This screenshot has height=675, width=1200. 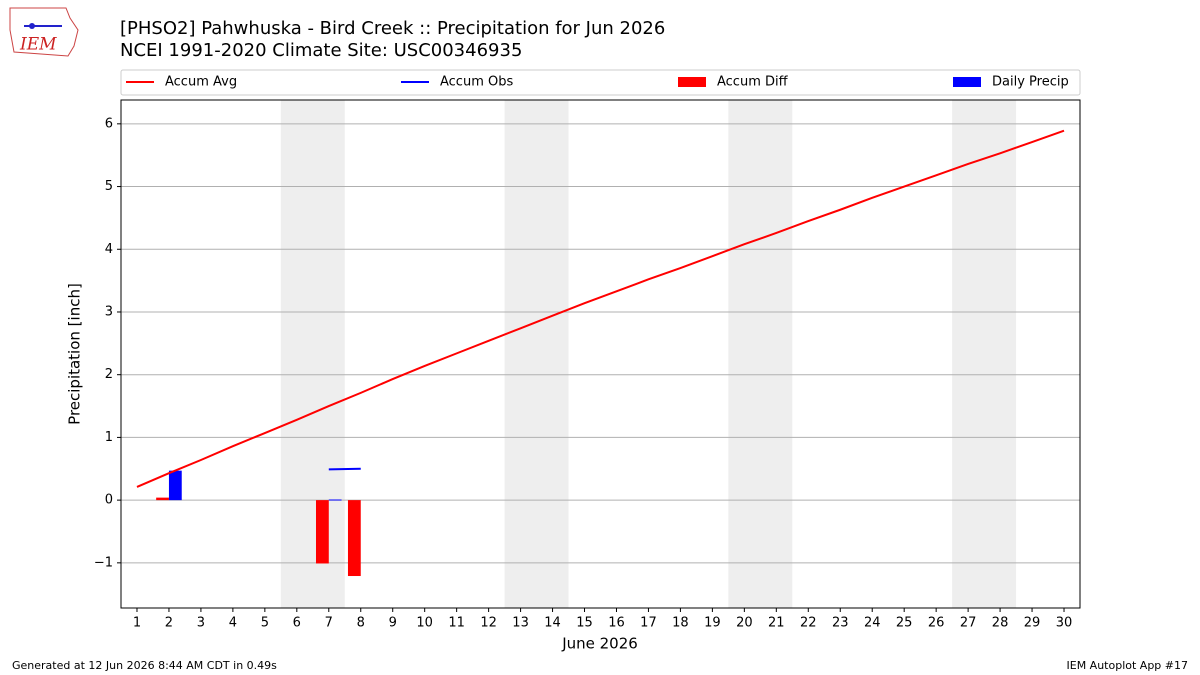 I want to click on x-tick-label: 30, so click(x=1064, y=623).